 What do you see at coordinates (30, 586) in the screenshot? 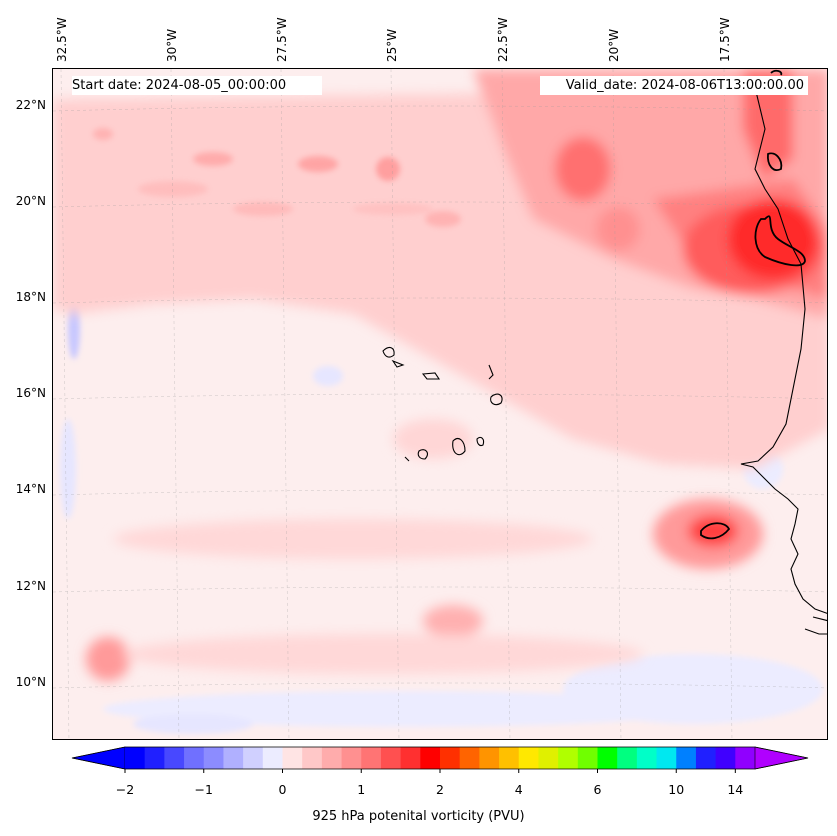
I see `lat-label: 12°N` at bounding box center [30, 586].